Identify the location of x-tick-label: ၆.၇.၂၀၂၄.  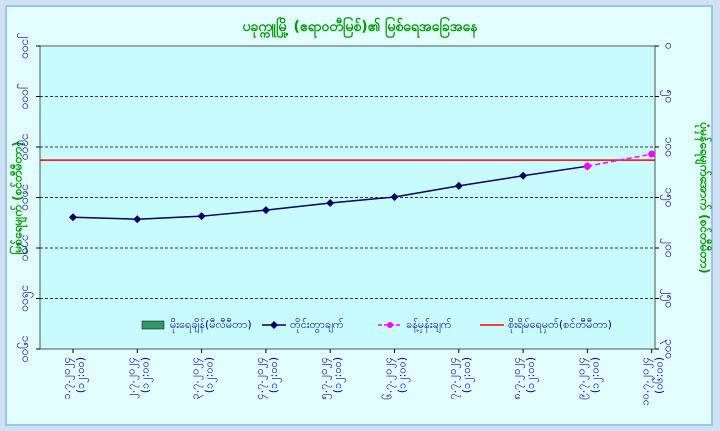
(389, 378).